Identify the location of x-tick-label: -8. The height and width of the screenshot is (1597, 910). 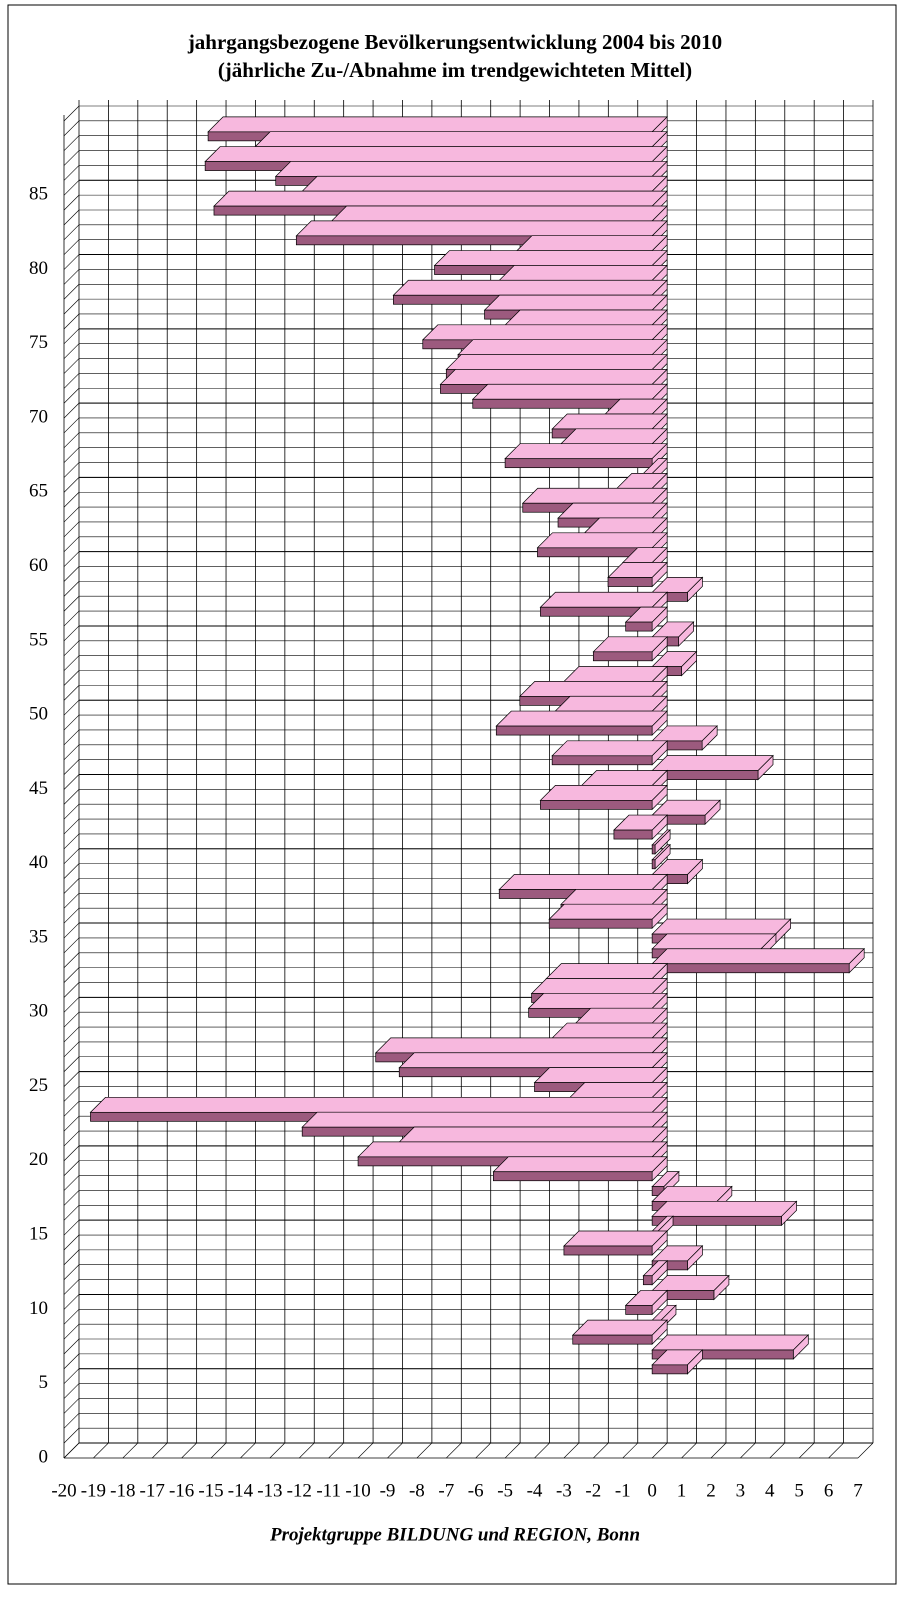
(417, 1490).